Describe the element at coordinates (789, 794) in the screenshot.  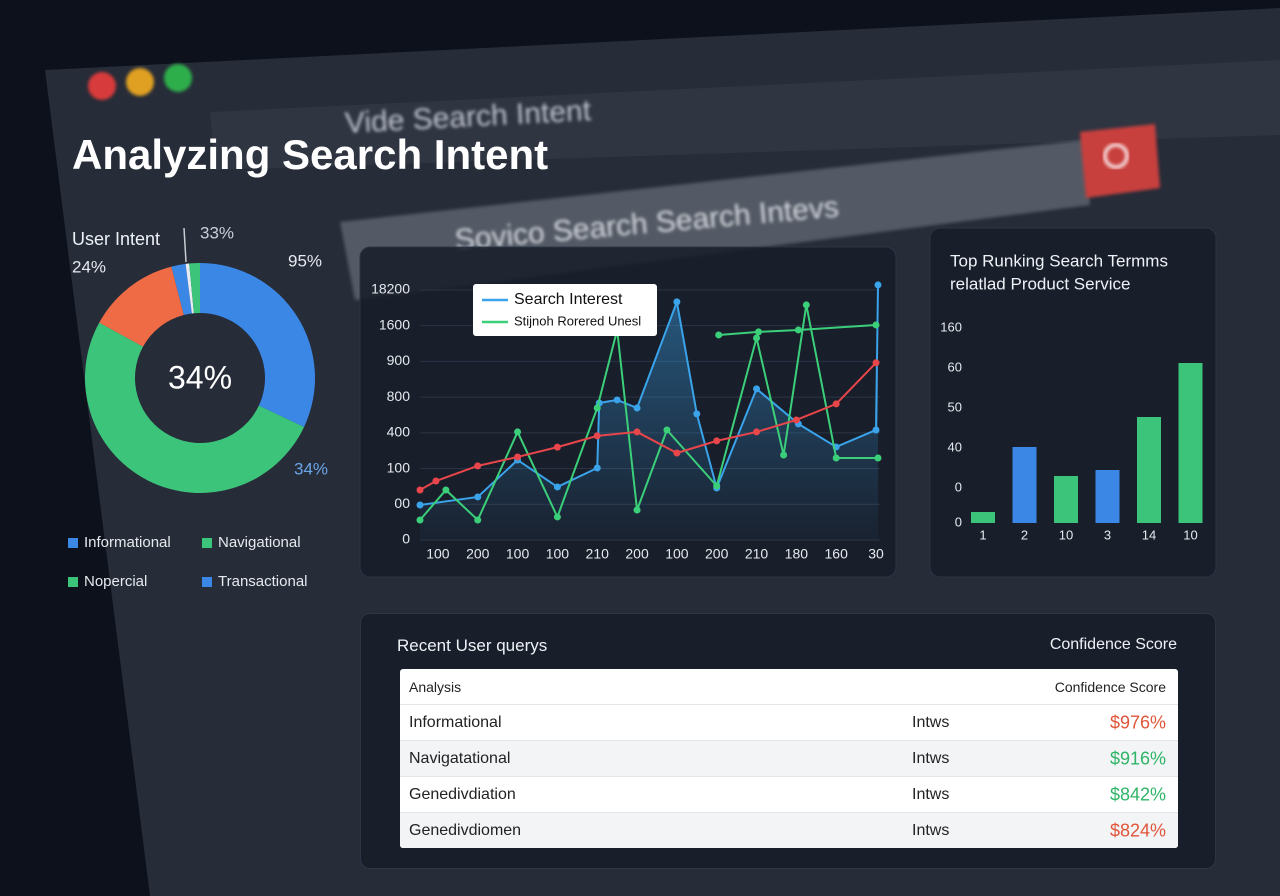
I see `table-row: Genedivdiation Intws $842%` at that location.